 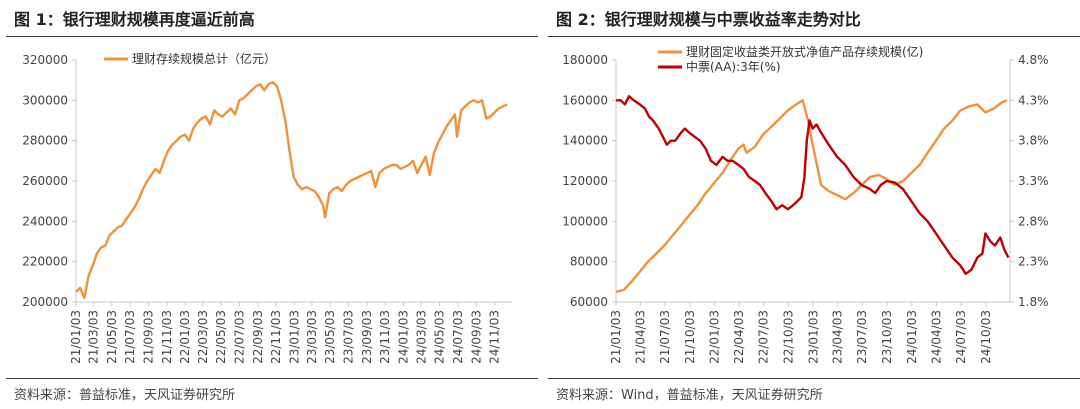 What do you see at coordinates (94, 337) in the screenshot?
I see `x-tick-label: 21/03/03` at bounding box center [94, 337].